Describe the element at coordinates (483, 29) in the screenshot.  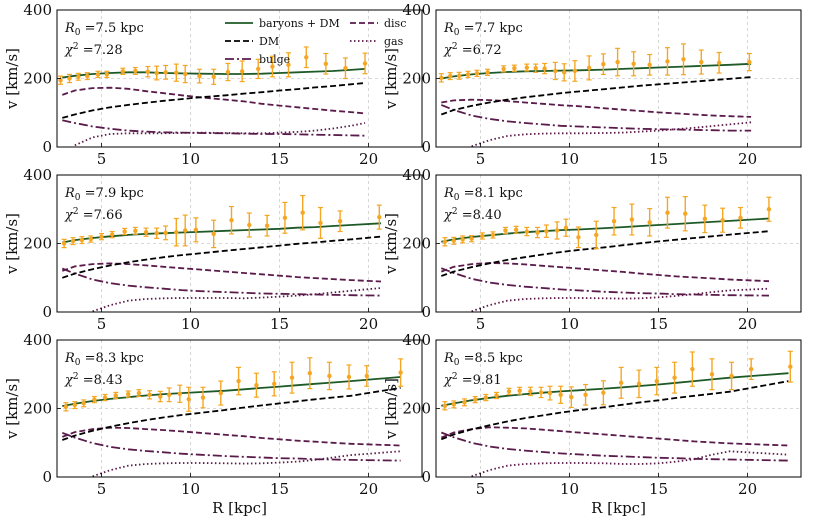
I see `r0-annotation: R0 =7.7 kpc` at that location.